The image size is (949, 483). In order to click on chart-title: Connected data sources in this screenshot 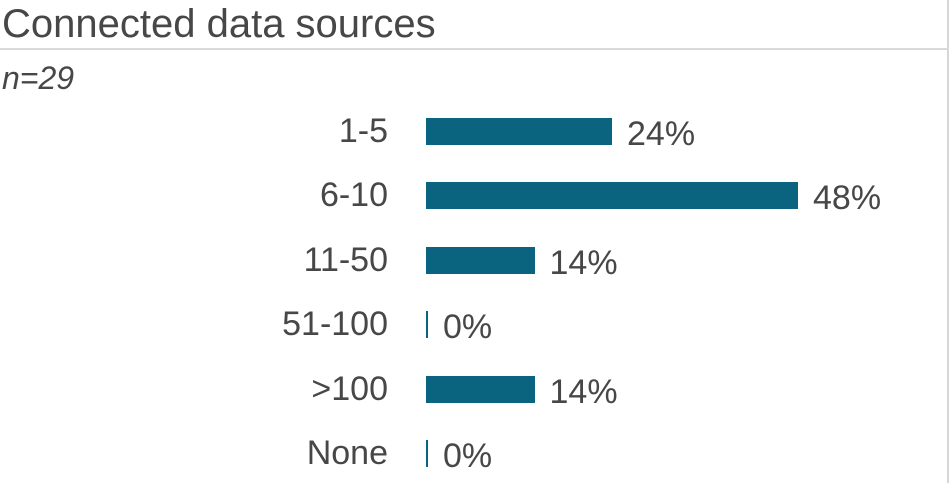, I will do `click(219, 24)`.